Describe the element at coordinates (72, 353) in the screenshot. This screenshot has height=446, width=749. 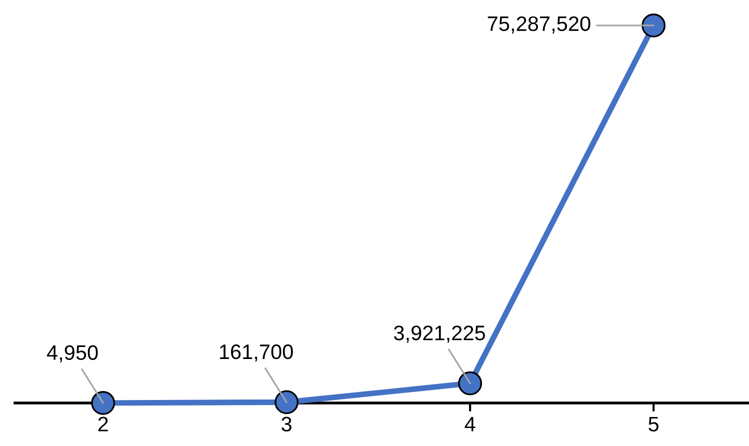
I see `data-label: 4,950` at that location.